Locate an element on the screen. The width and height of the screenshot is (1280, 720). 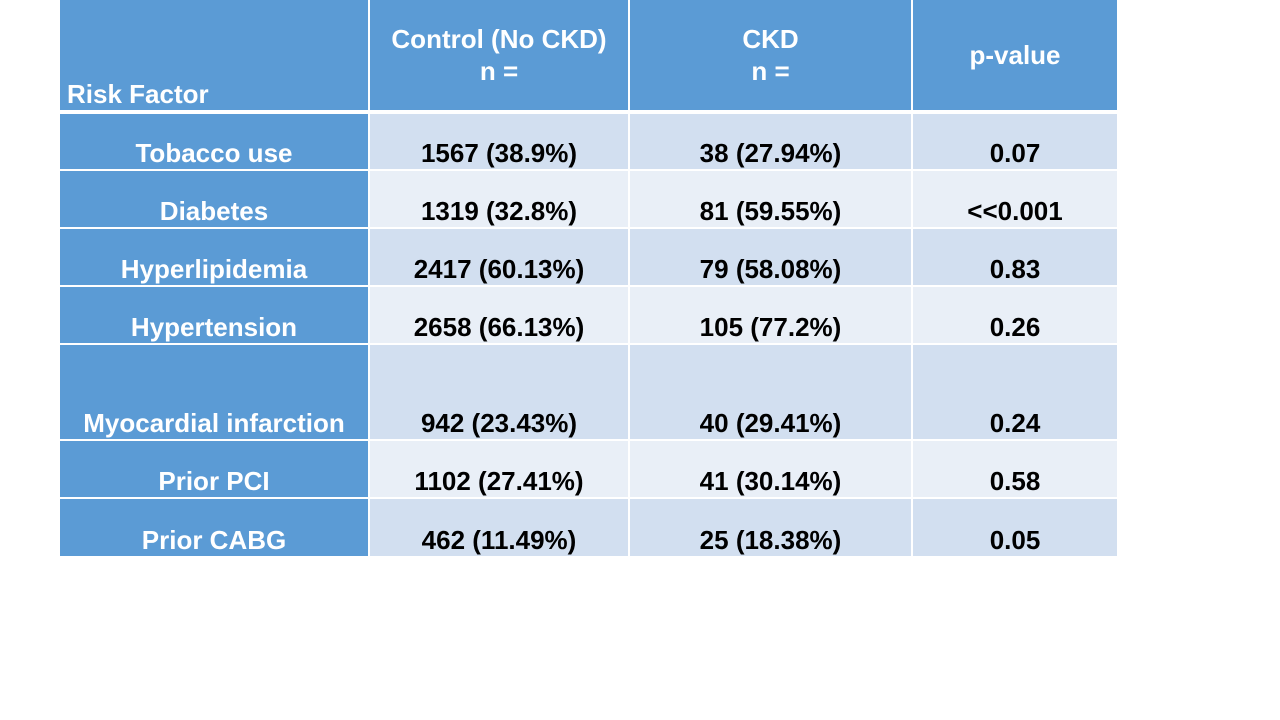
control-cell: 1319 (32.8%) is located at coordinates (499, 199).